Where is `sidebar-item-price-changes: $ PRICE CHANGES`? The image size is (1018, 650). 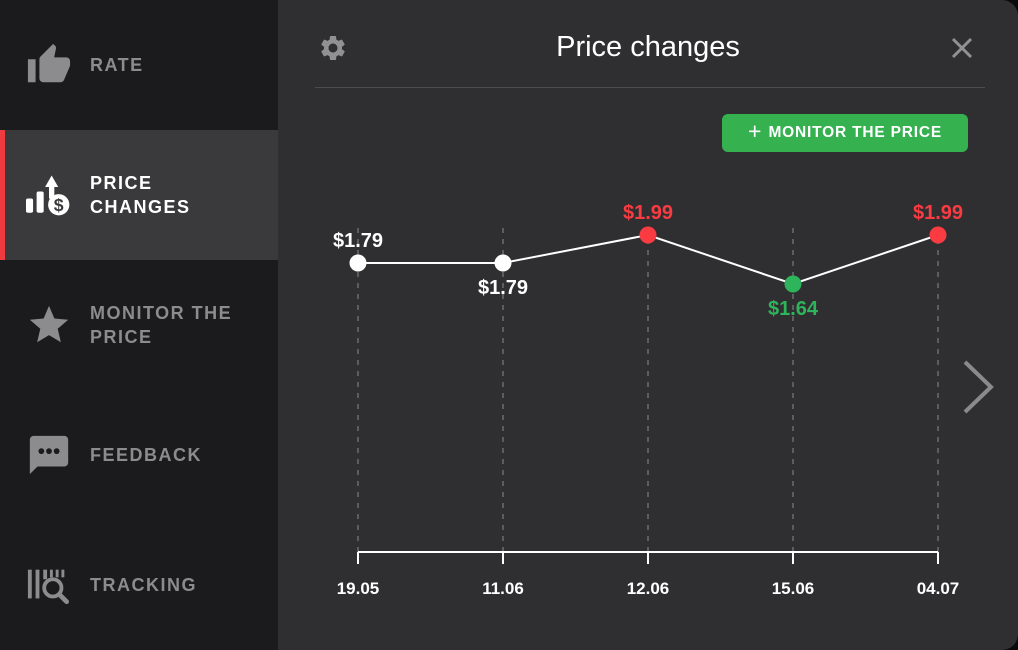
sidebar-item-price-changes: $ PRICE CHANGES is located at coordinates (139, 195).